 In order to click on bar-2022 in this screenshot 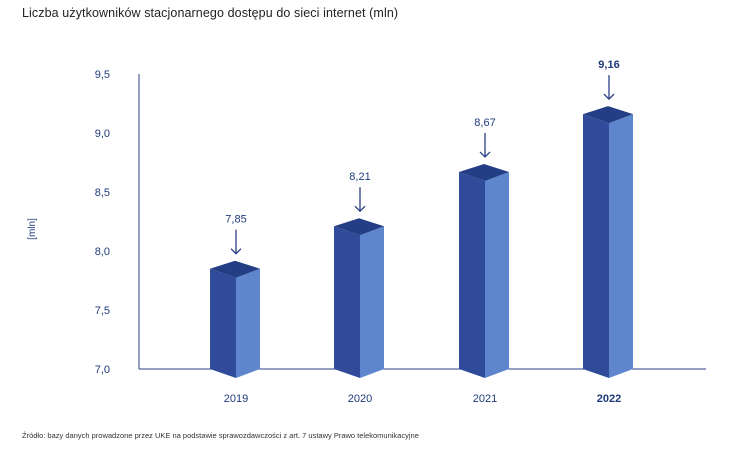, I will do `click(608, 242)`.